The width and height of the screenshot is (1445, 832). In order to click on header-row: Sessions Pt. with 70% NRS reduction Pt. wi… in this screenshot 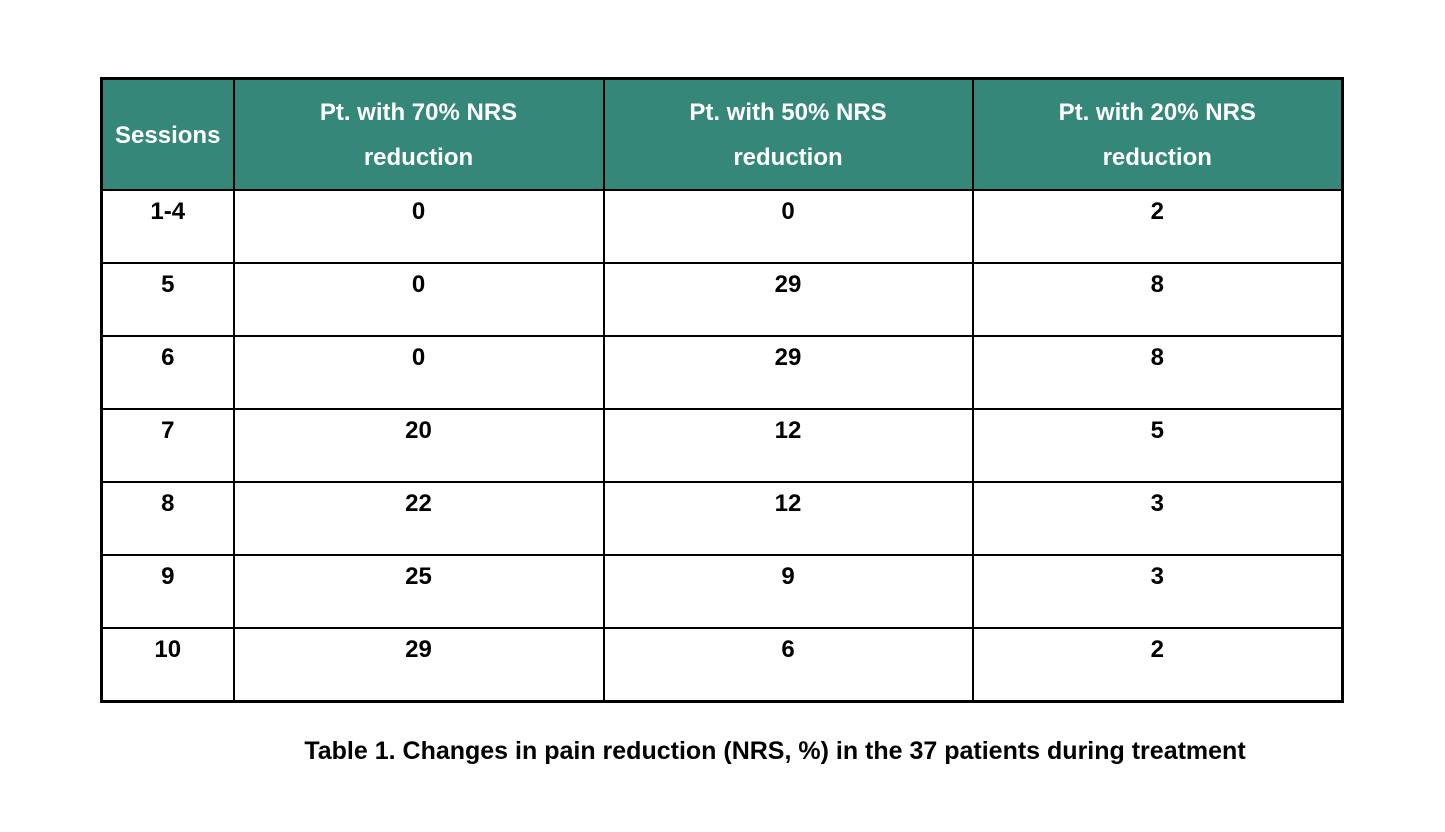, I will do `click(722, 134)`.